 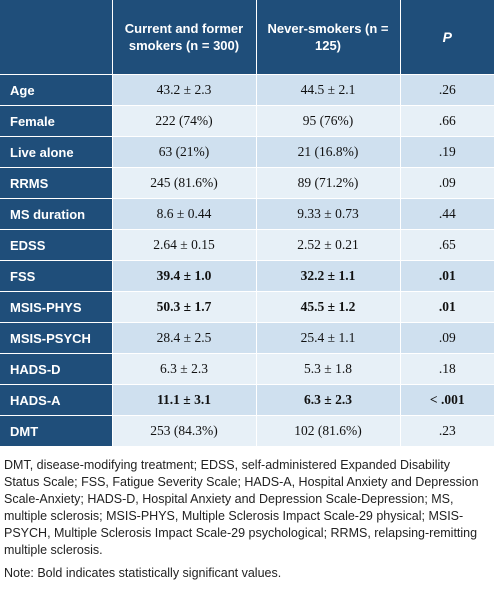 I want to click on header-p-value: P, so click(x=447, y=37).